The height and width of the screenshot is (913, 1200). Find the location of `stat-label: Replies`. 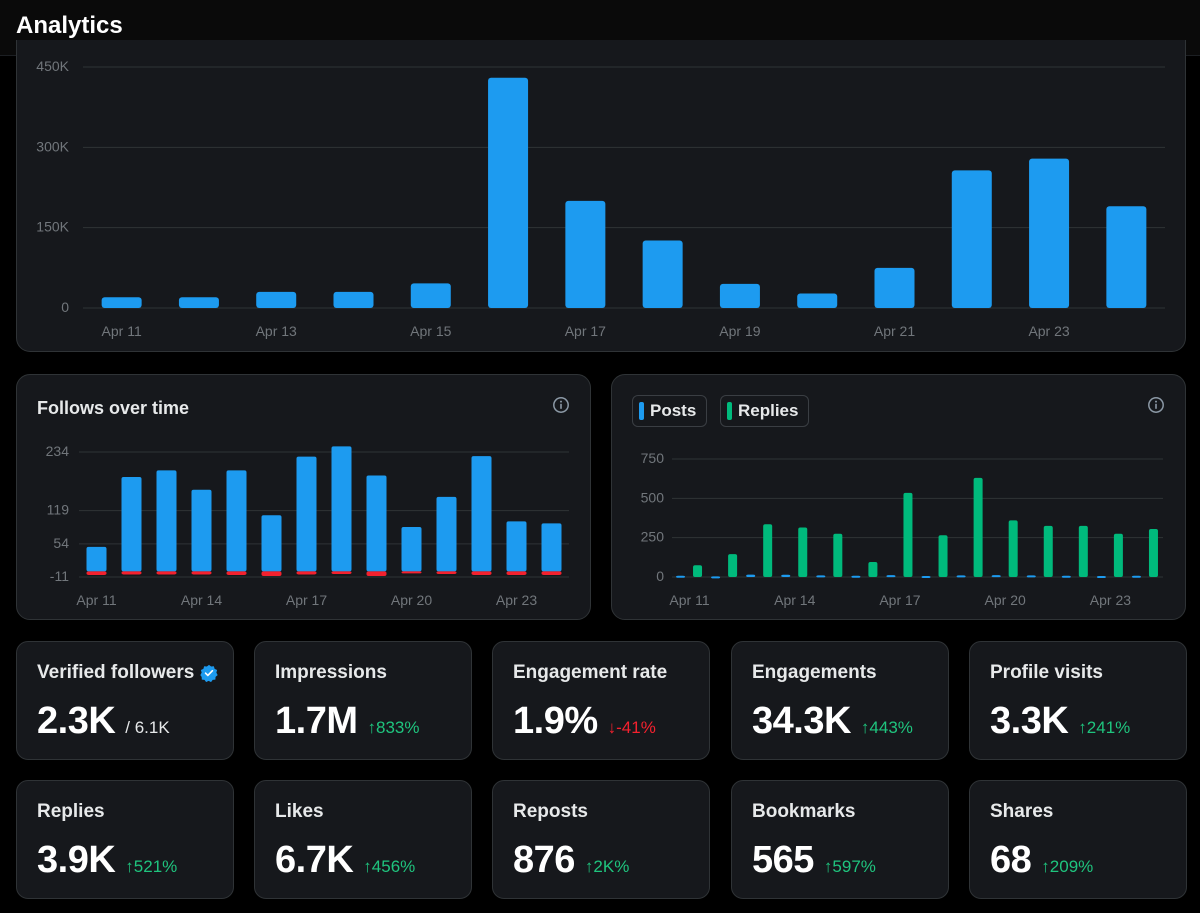

stat-label: Replies is located at coordinates (71, 811).